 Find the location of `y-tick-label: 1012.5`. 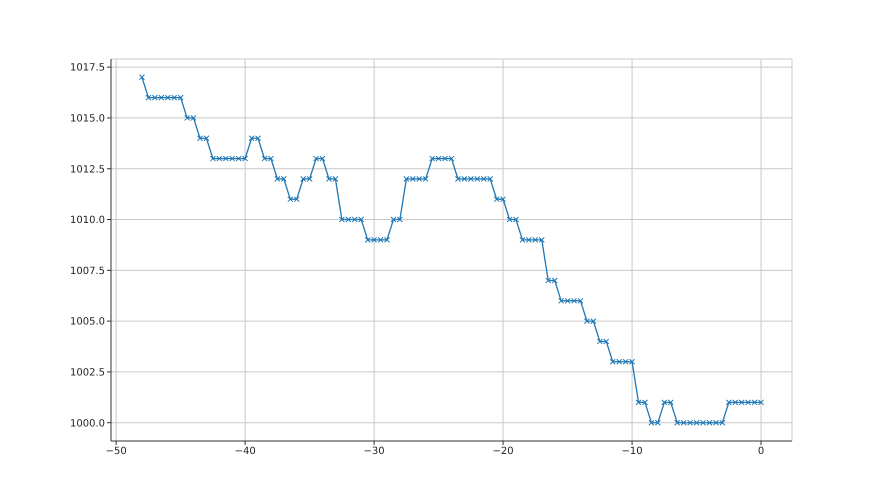

y-tick-label: 1012.5 is located at coordinates (87, 170).